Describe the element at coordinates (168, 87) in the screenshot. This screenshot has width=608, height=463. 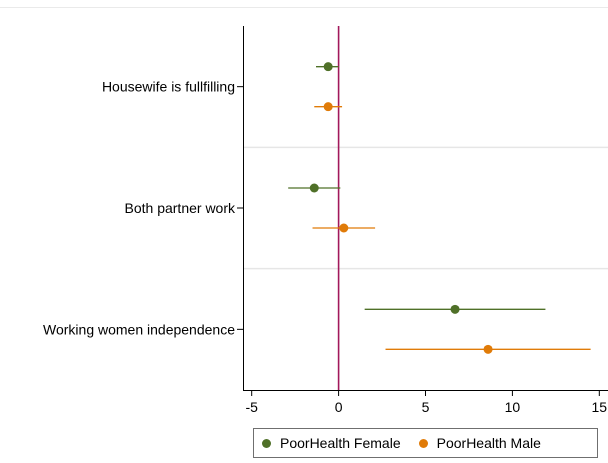
I see `y-tick-label: Housewife is fullfilling` at that location.